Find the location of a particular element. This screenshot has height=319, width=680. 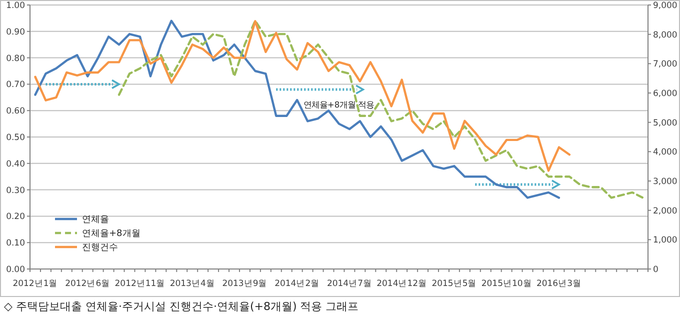

y2-tick-label: 2,000 is located at coordinates (665, 211).